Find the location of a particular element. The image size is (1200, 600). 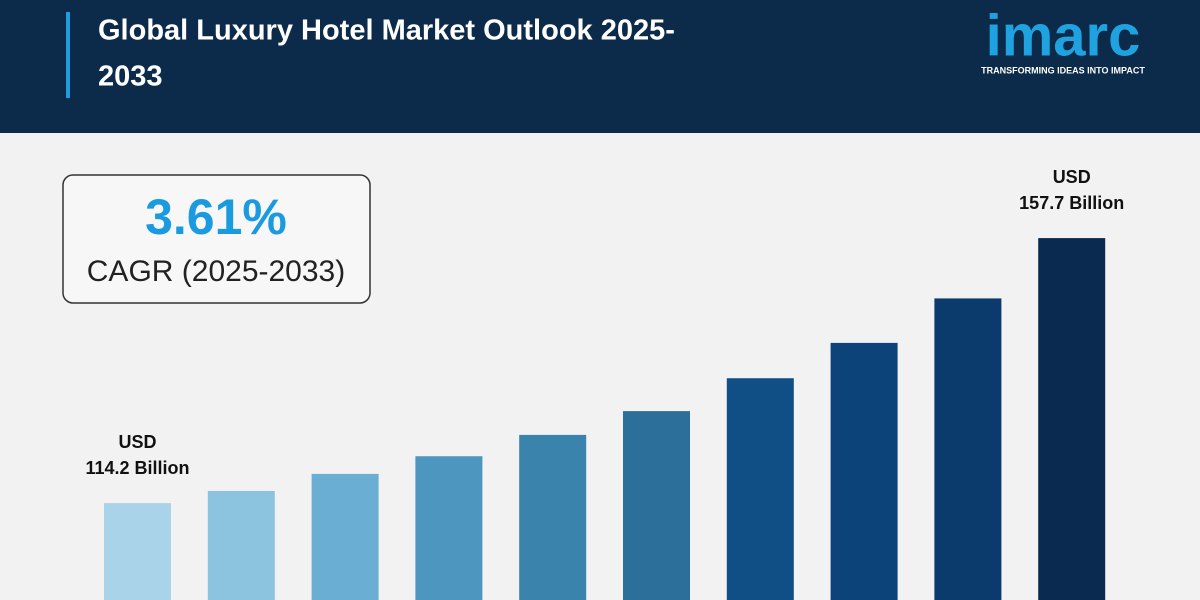

chart-title: 2033 is located at coordinates (130, 77).